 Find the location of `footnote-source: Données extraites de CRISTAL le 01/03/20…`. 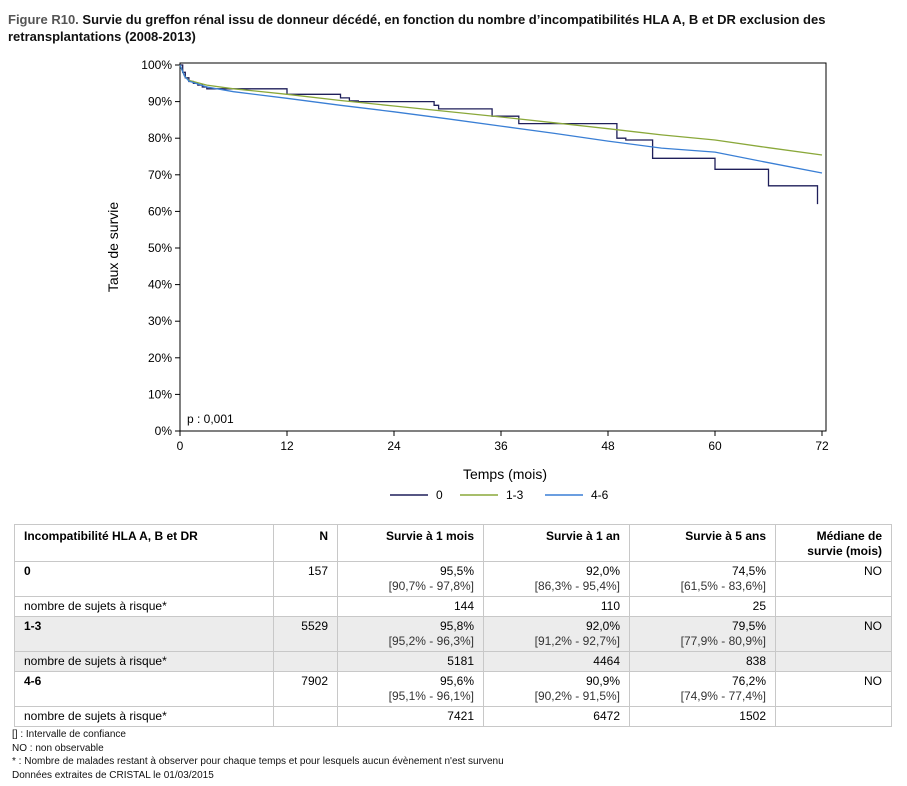

footnote-source: Données extraites de CRISTAL le 01/03/20… is located at coordinates (113, 775).